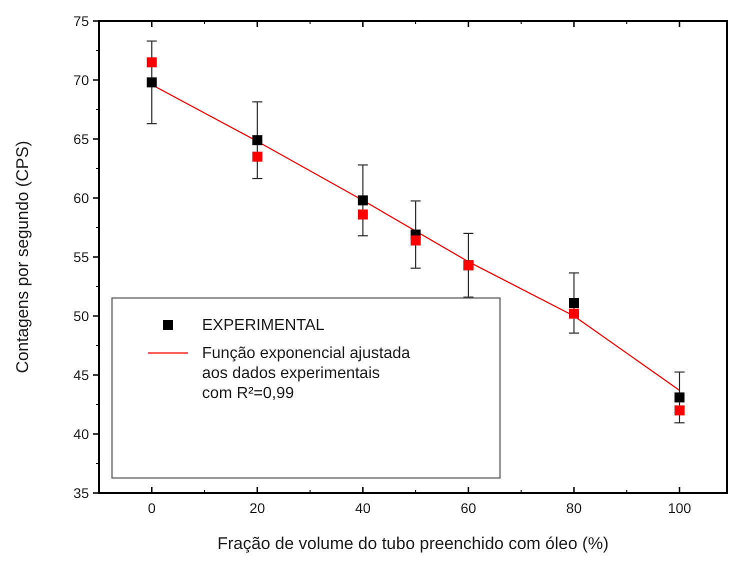 The height and width of the screenshot is (563, 729). What do you see at coordinates (81, 257) in the screenshot?
I see `y-tick-label: 55` at bounding box center [81, 257].